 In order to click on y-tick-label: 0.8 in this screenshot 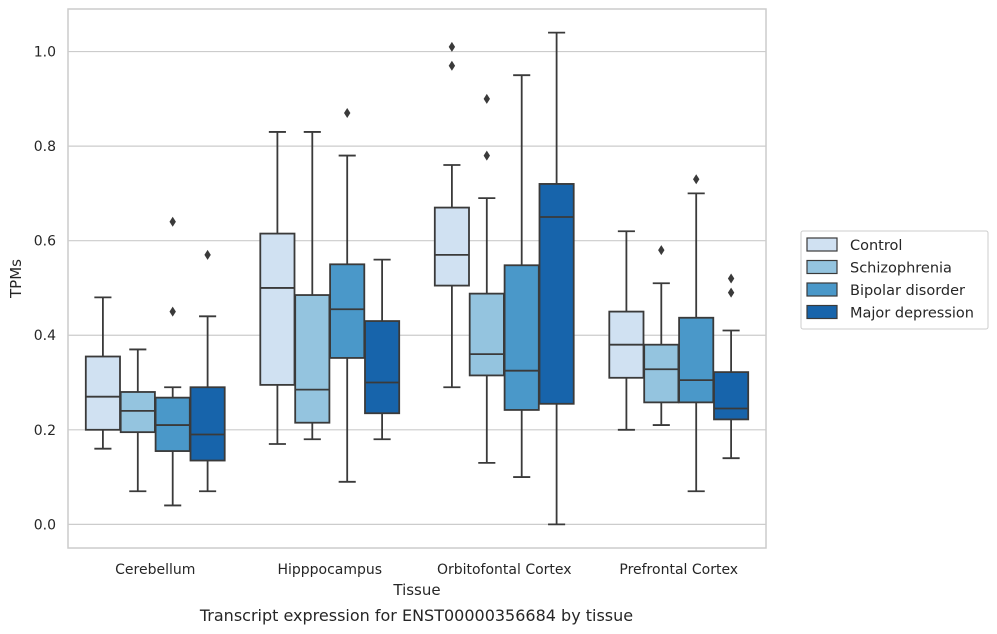, I will do `click(45, 147)`.